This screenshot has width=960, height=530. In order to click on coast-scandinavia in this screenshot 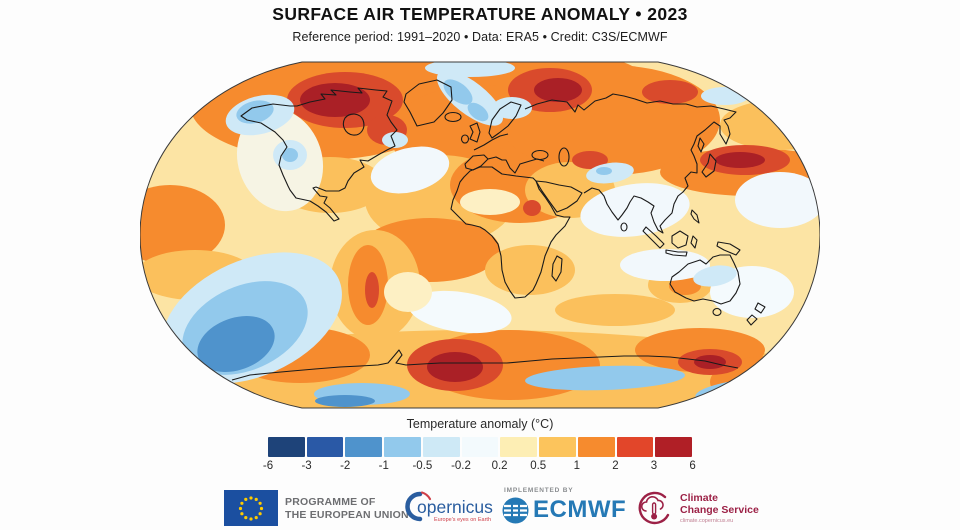, I will do `click(505, 120)`.